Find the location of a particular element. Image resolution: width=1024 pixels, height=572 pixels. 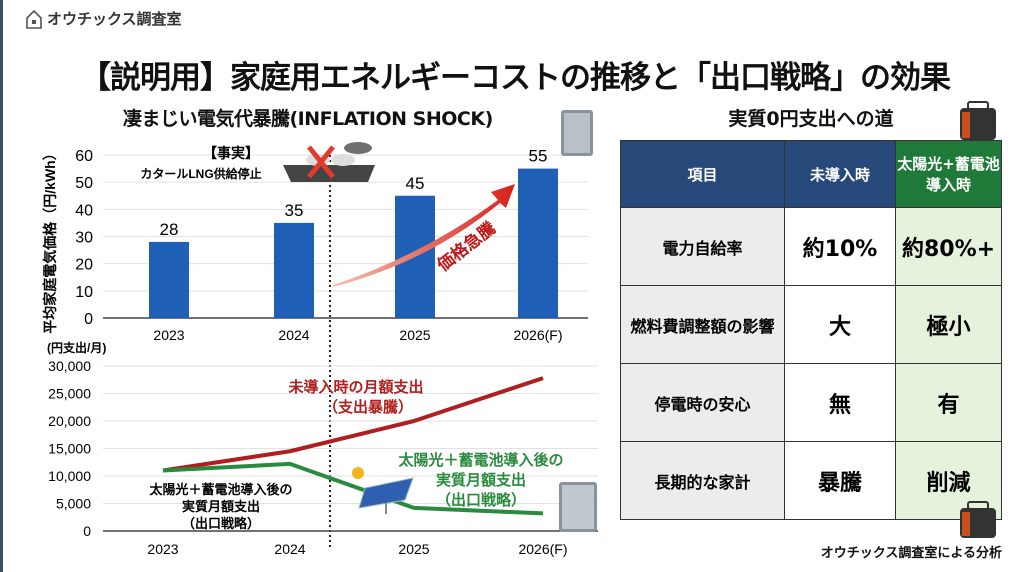

left-label-1: 太陽光＋蓄電池導入後の is located at coordinates (220, 489).